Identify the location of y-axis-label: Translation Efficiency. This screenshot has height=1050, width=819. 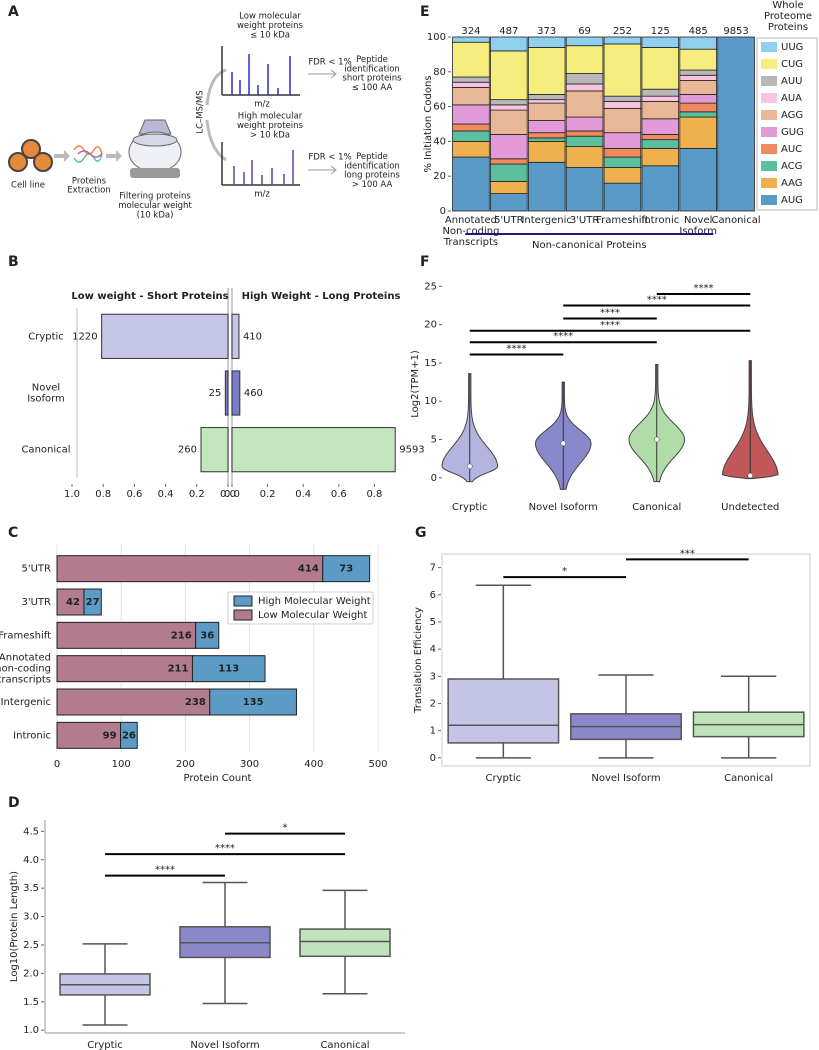
(418, 660).